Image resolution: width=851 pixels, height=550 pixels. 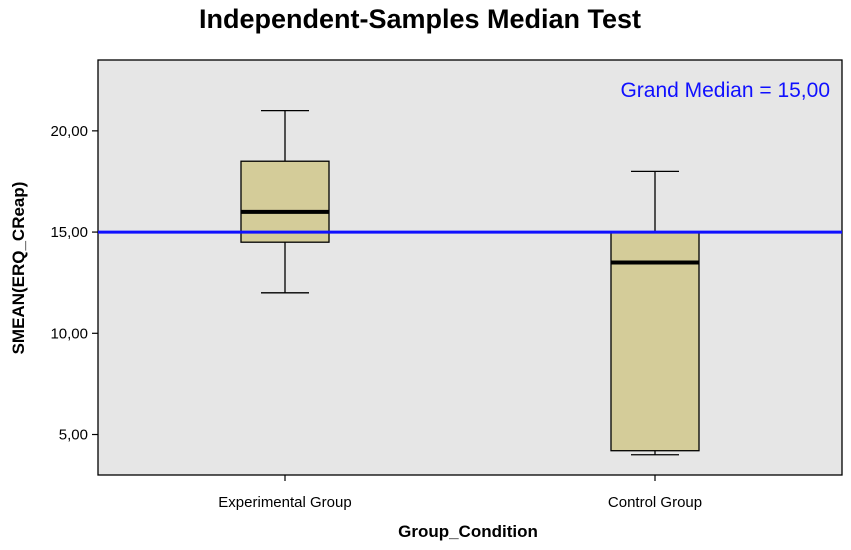 What do you see at coordinates (74, 283) in the screenshot?
I see `y-axis: 5,00 10,00 15,00 20,00` at bounding box center [74, 283].